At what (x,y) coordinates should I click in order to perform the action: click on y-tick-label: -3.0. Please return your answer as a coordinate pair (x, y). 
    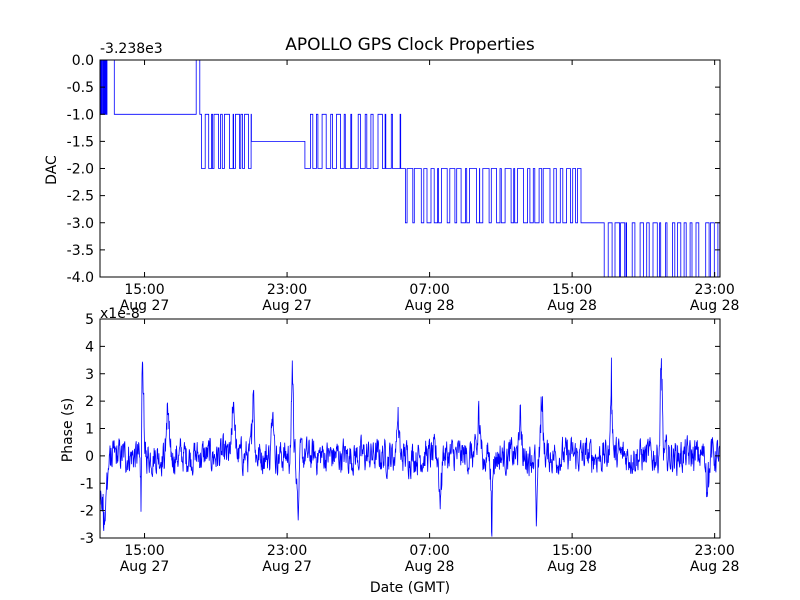
    Looking at the image, I should click on (80, 224).